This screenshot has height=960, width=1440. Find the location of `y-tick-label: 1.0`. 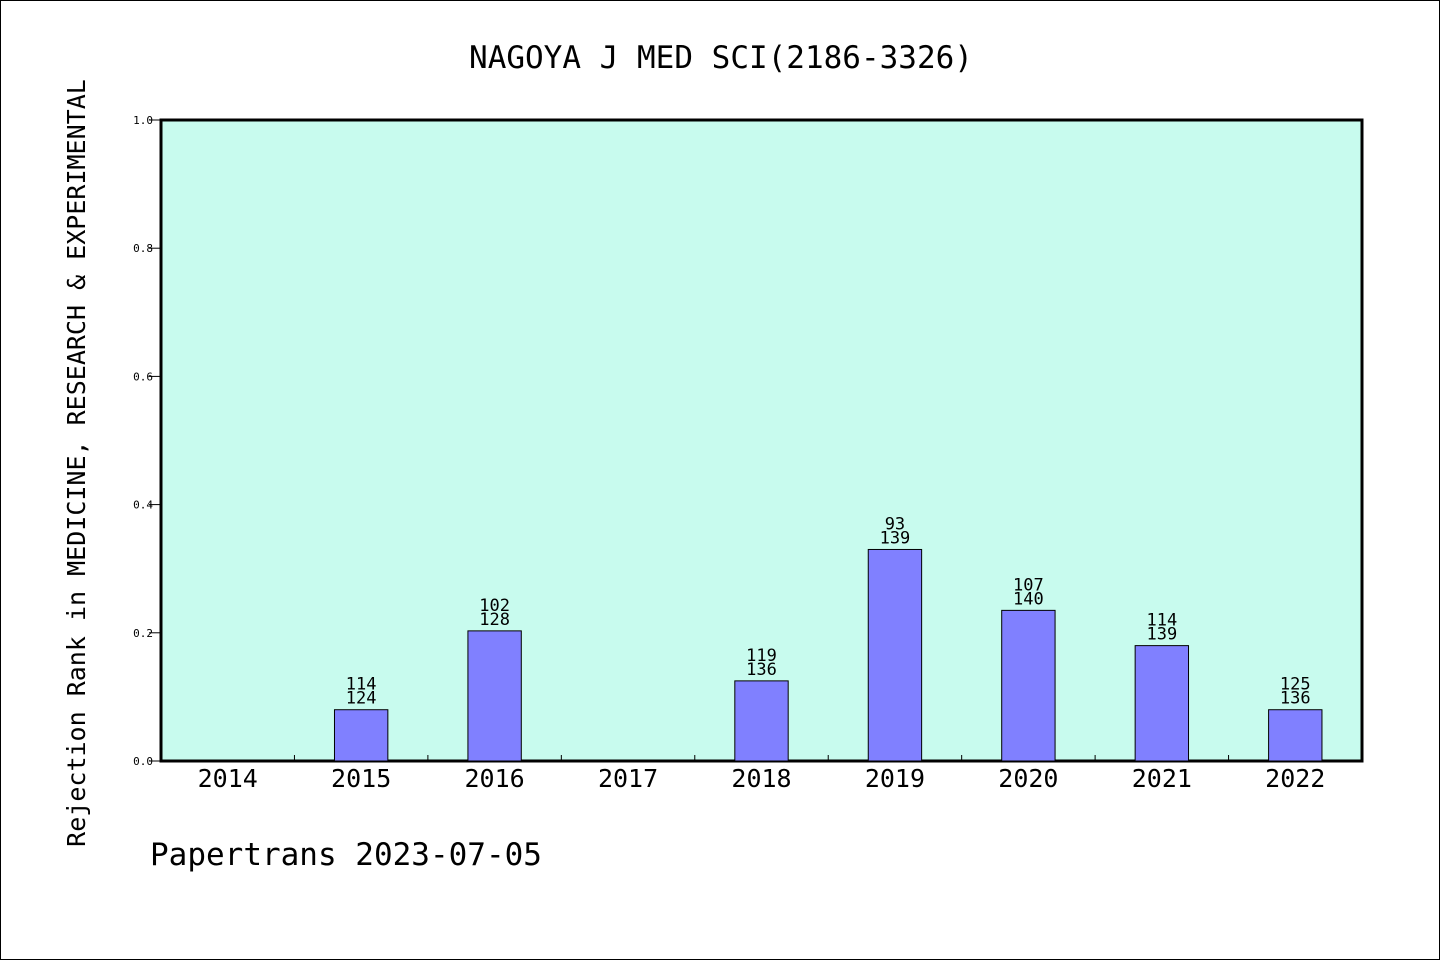

y-tick-label: 1.0 is located at coordinates (143, 120).